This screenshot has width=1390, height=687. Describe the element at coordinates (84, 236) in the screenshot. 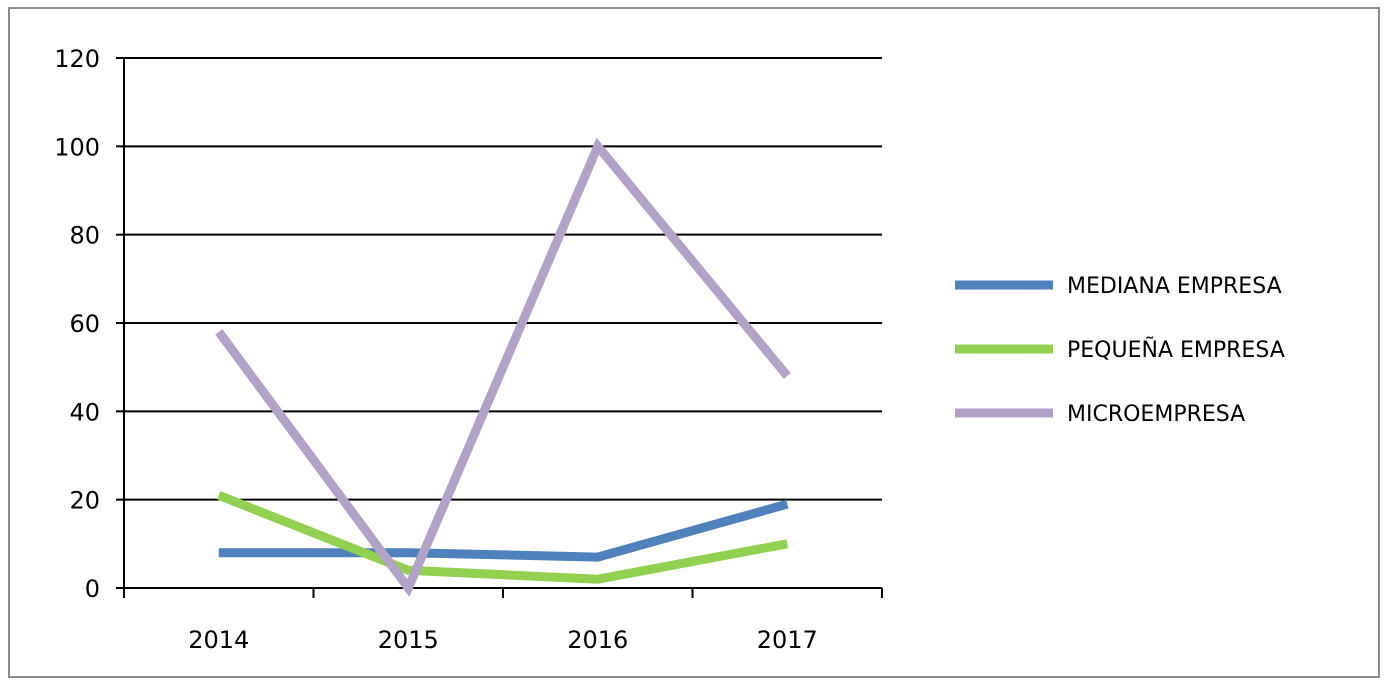

I see `y-tick-label: 80` at that location.